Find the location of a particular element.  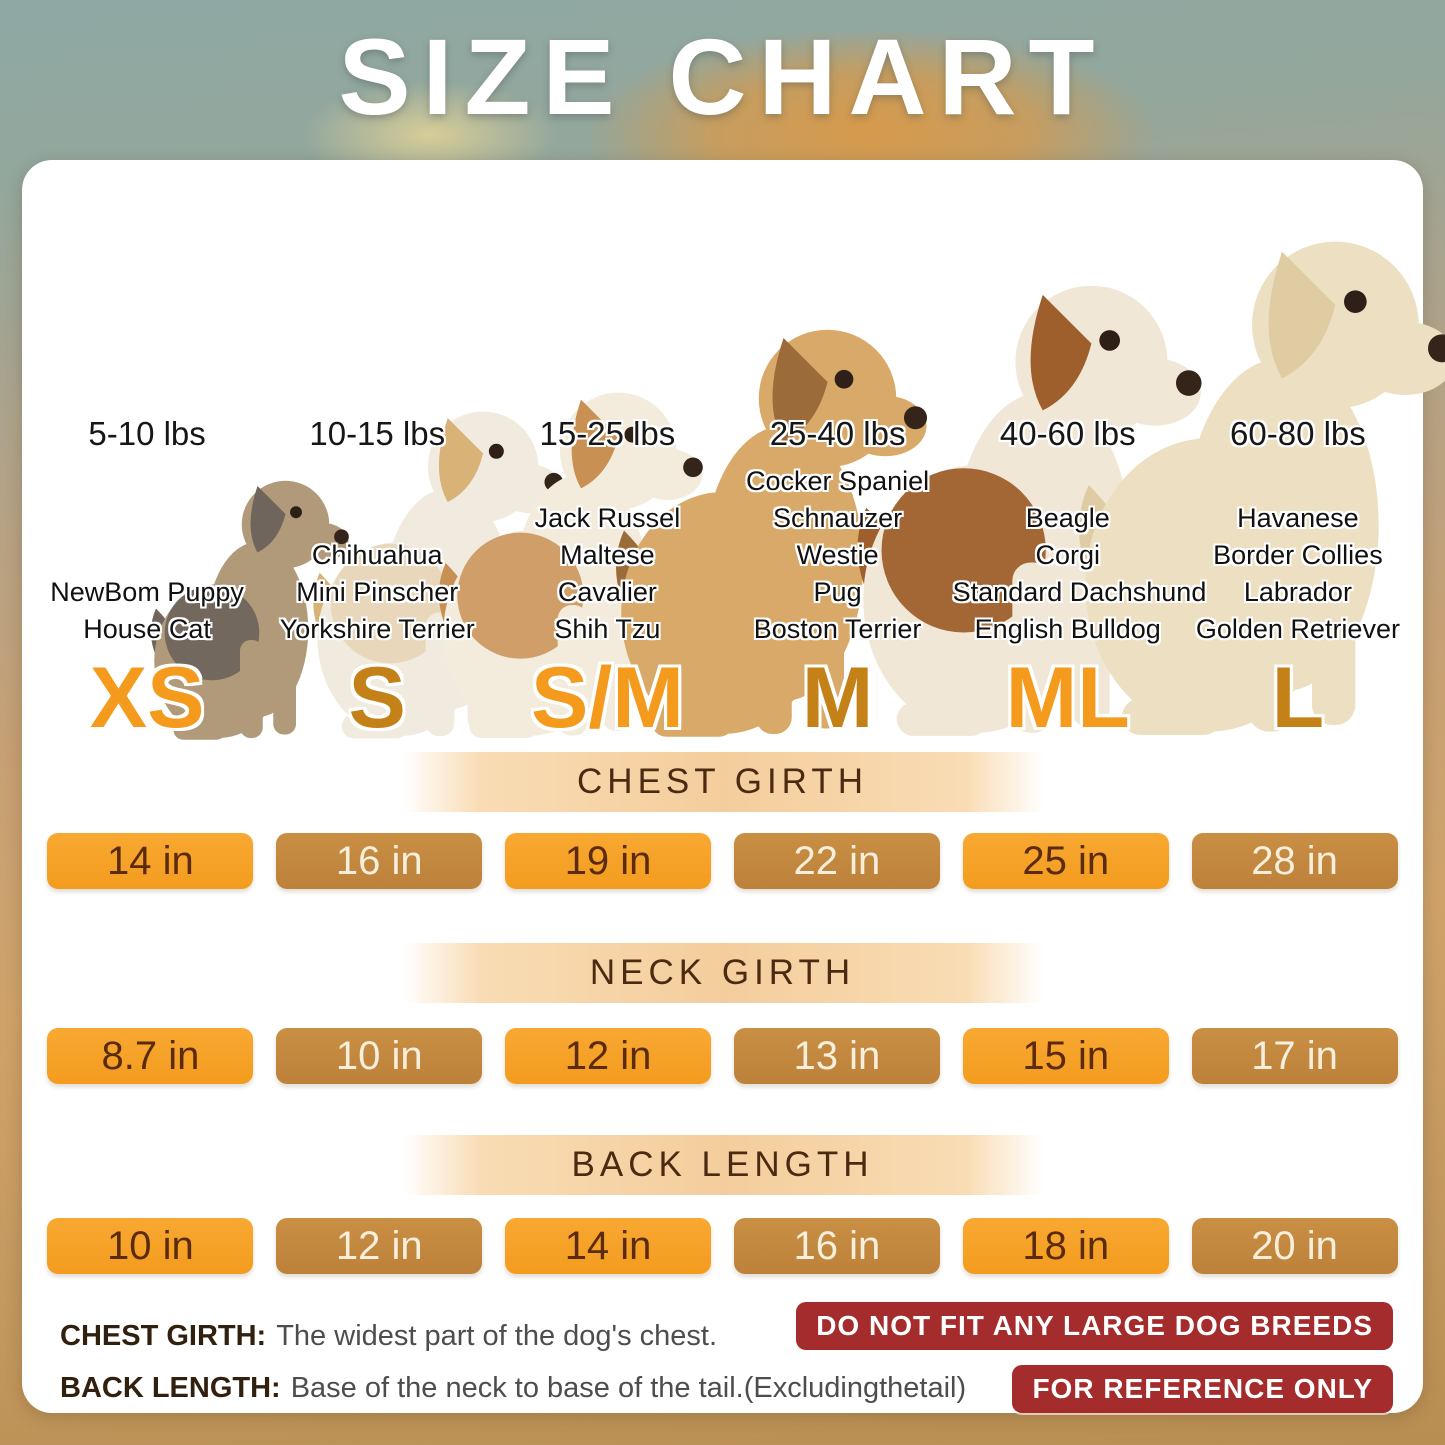

weight-label: 25-40 lbs is located at coordinates (837, 433).